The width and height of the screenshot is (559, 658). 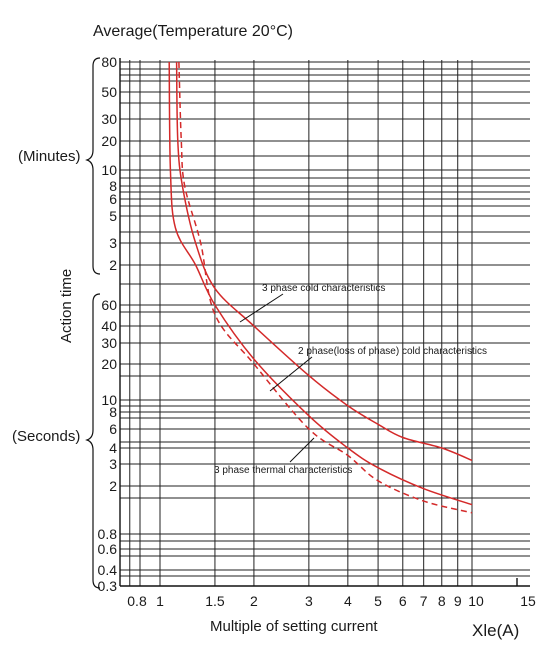 I want to click on series-annotation: 3 phase cold characteristics, so click(x=323, y=288).